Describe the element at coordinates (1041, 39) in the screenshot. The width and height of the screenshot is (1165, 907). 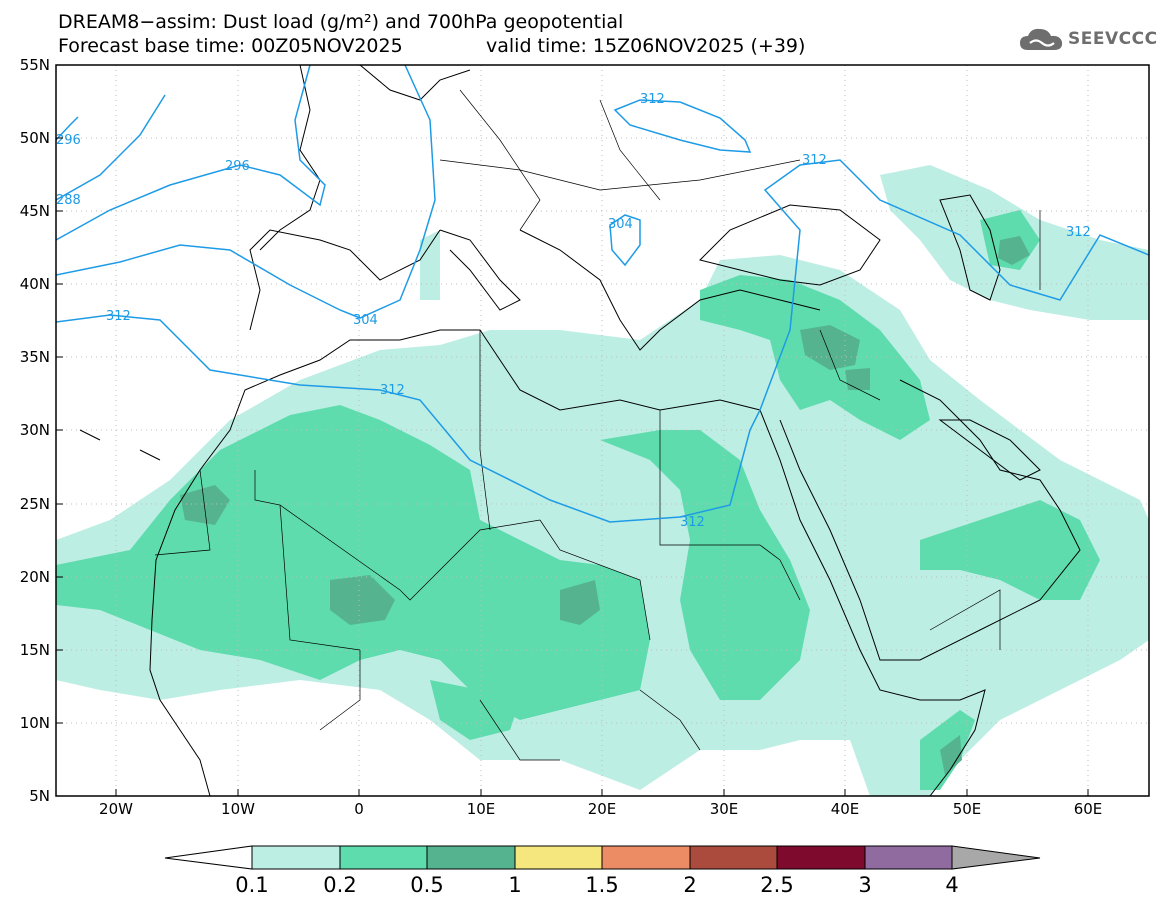
I see `cloud-icon` at that location.